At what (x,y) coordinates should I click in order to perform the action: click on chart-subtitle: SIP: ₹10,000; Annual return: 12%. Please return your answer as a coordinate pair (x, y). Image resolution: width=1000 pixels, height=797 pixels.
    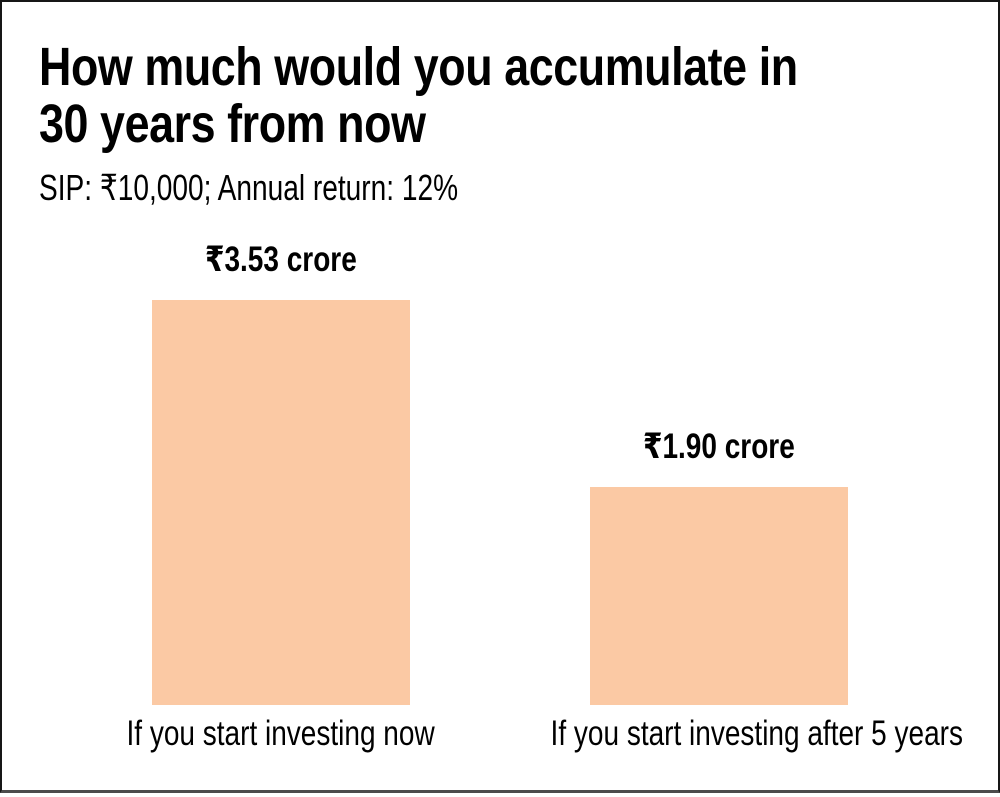
    Looking at the image, I should click on (249, 187).